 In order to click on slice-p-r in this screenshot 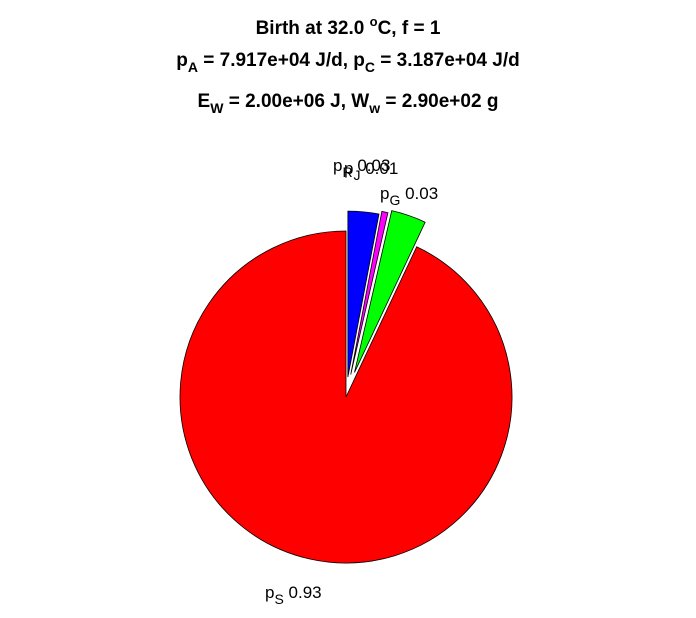, I will do `click(363, 294)`.